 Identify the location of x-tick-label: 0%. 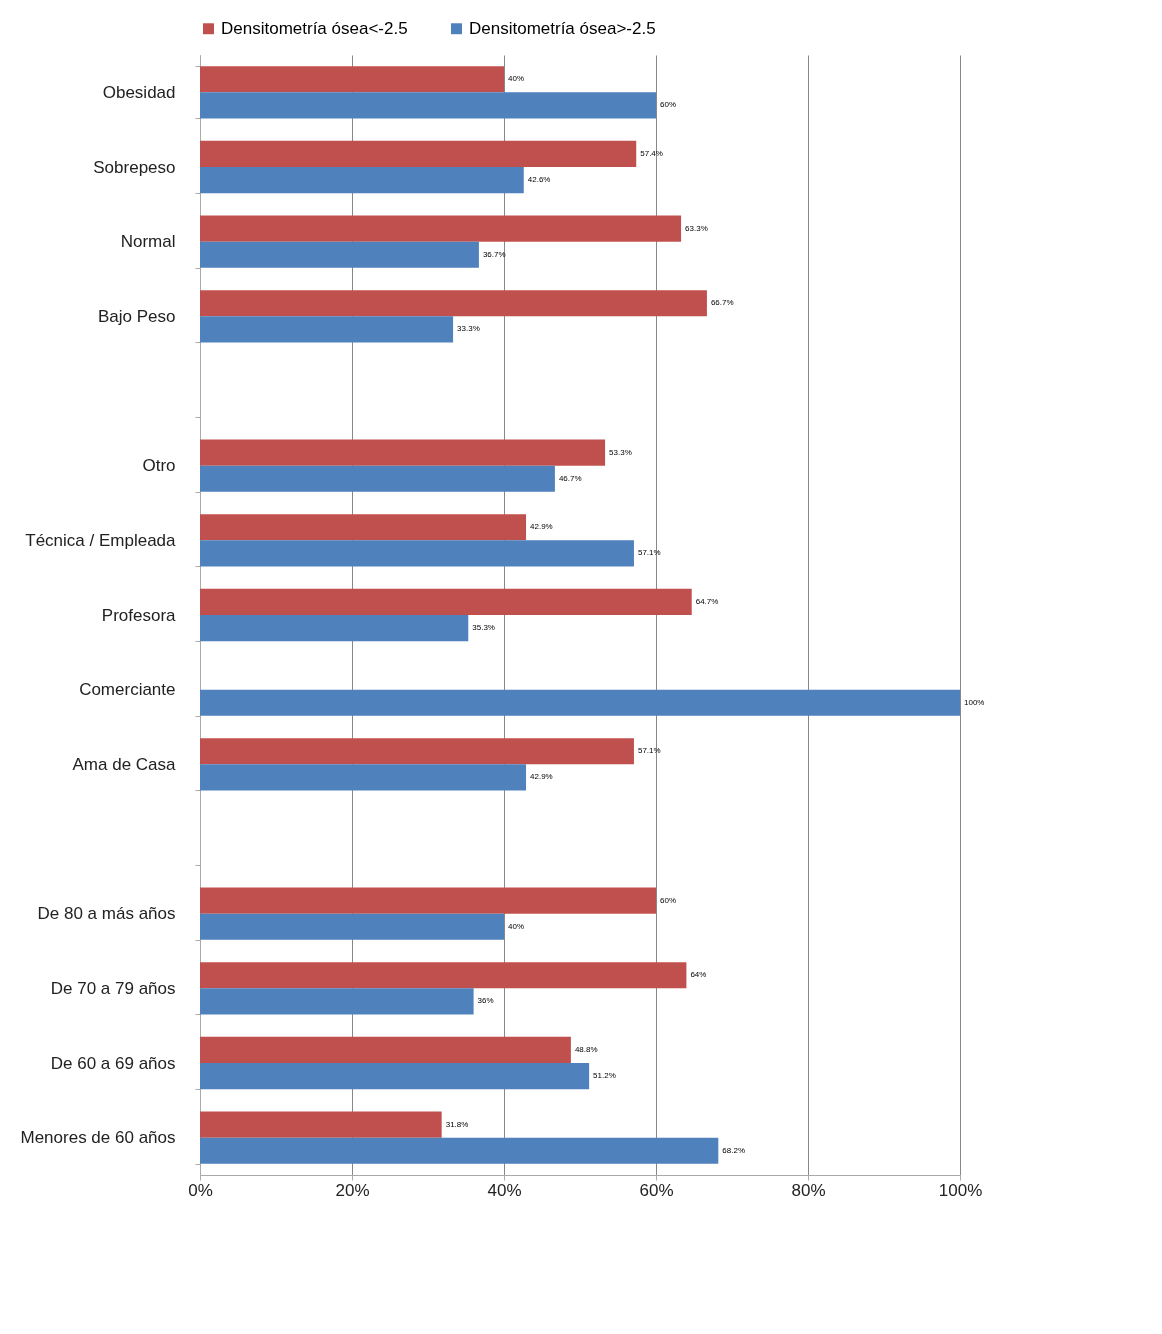
(200, 1190).